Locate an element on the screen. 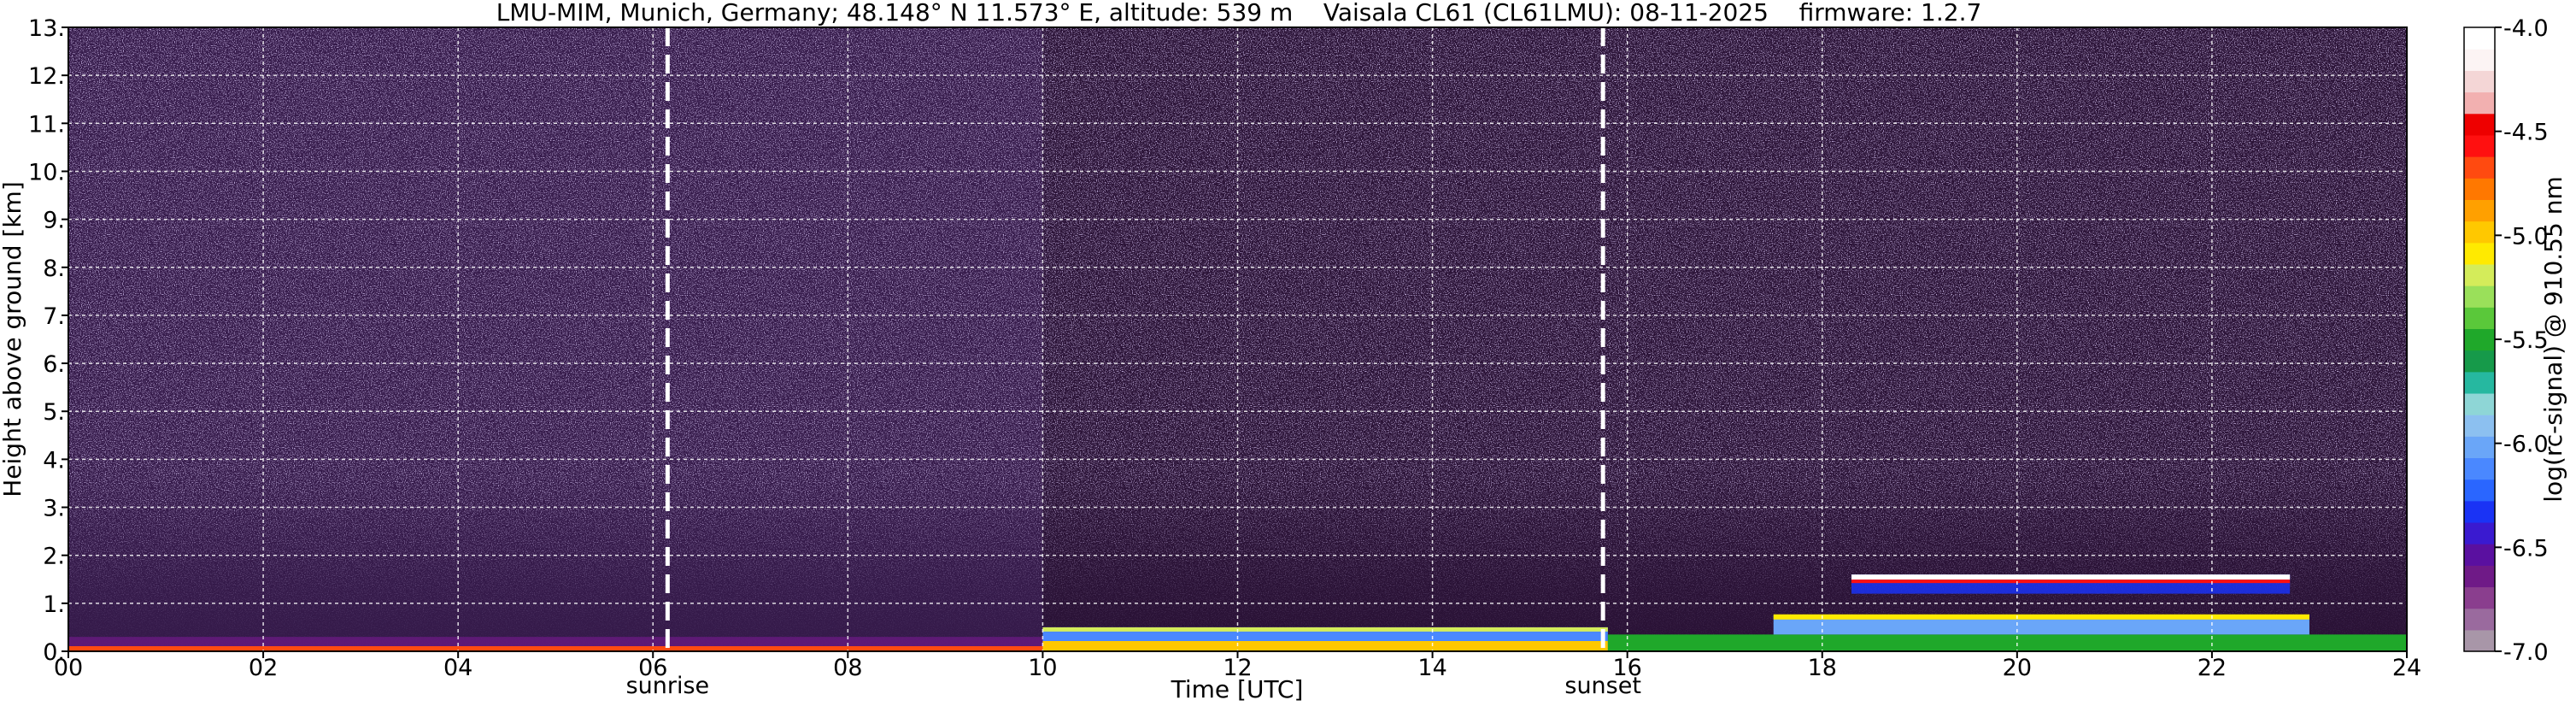 This screenshot has width=2576, height=706. y-tick-label: 9. is located at coordinates (54, 221).